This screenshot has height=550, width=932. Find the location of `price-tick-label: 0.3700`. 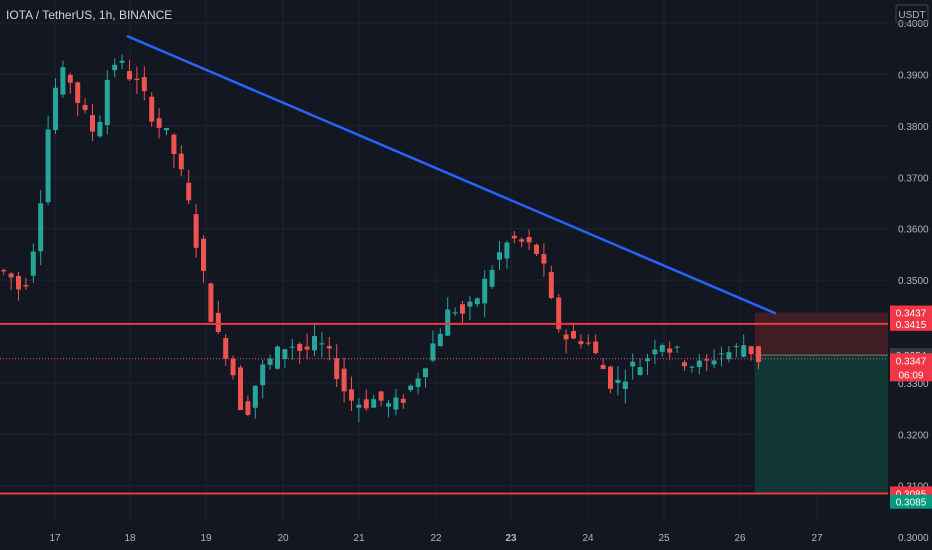

price-tick-label: 0.3700 is located at coordinates (913, 178).